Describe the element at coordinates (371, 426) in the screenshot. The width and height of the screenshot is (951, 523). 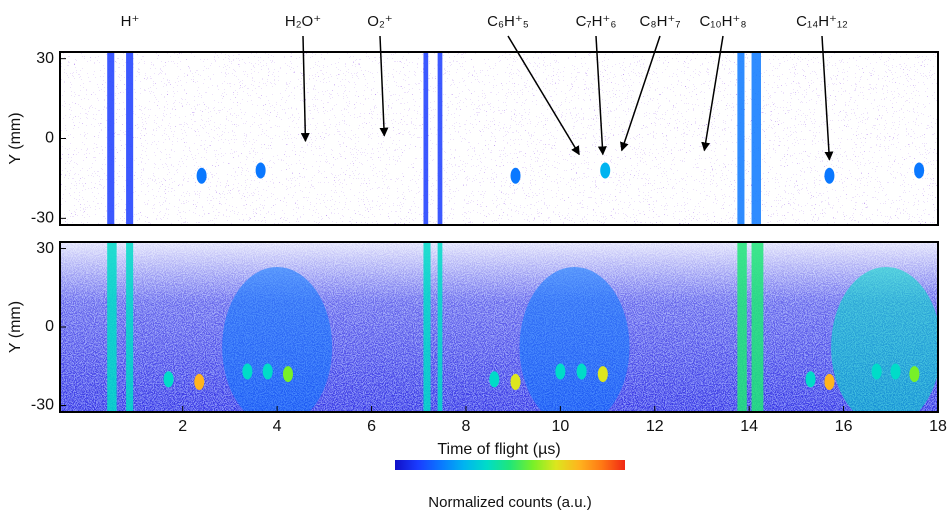
I see `x-tick-label: 6` at that location.